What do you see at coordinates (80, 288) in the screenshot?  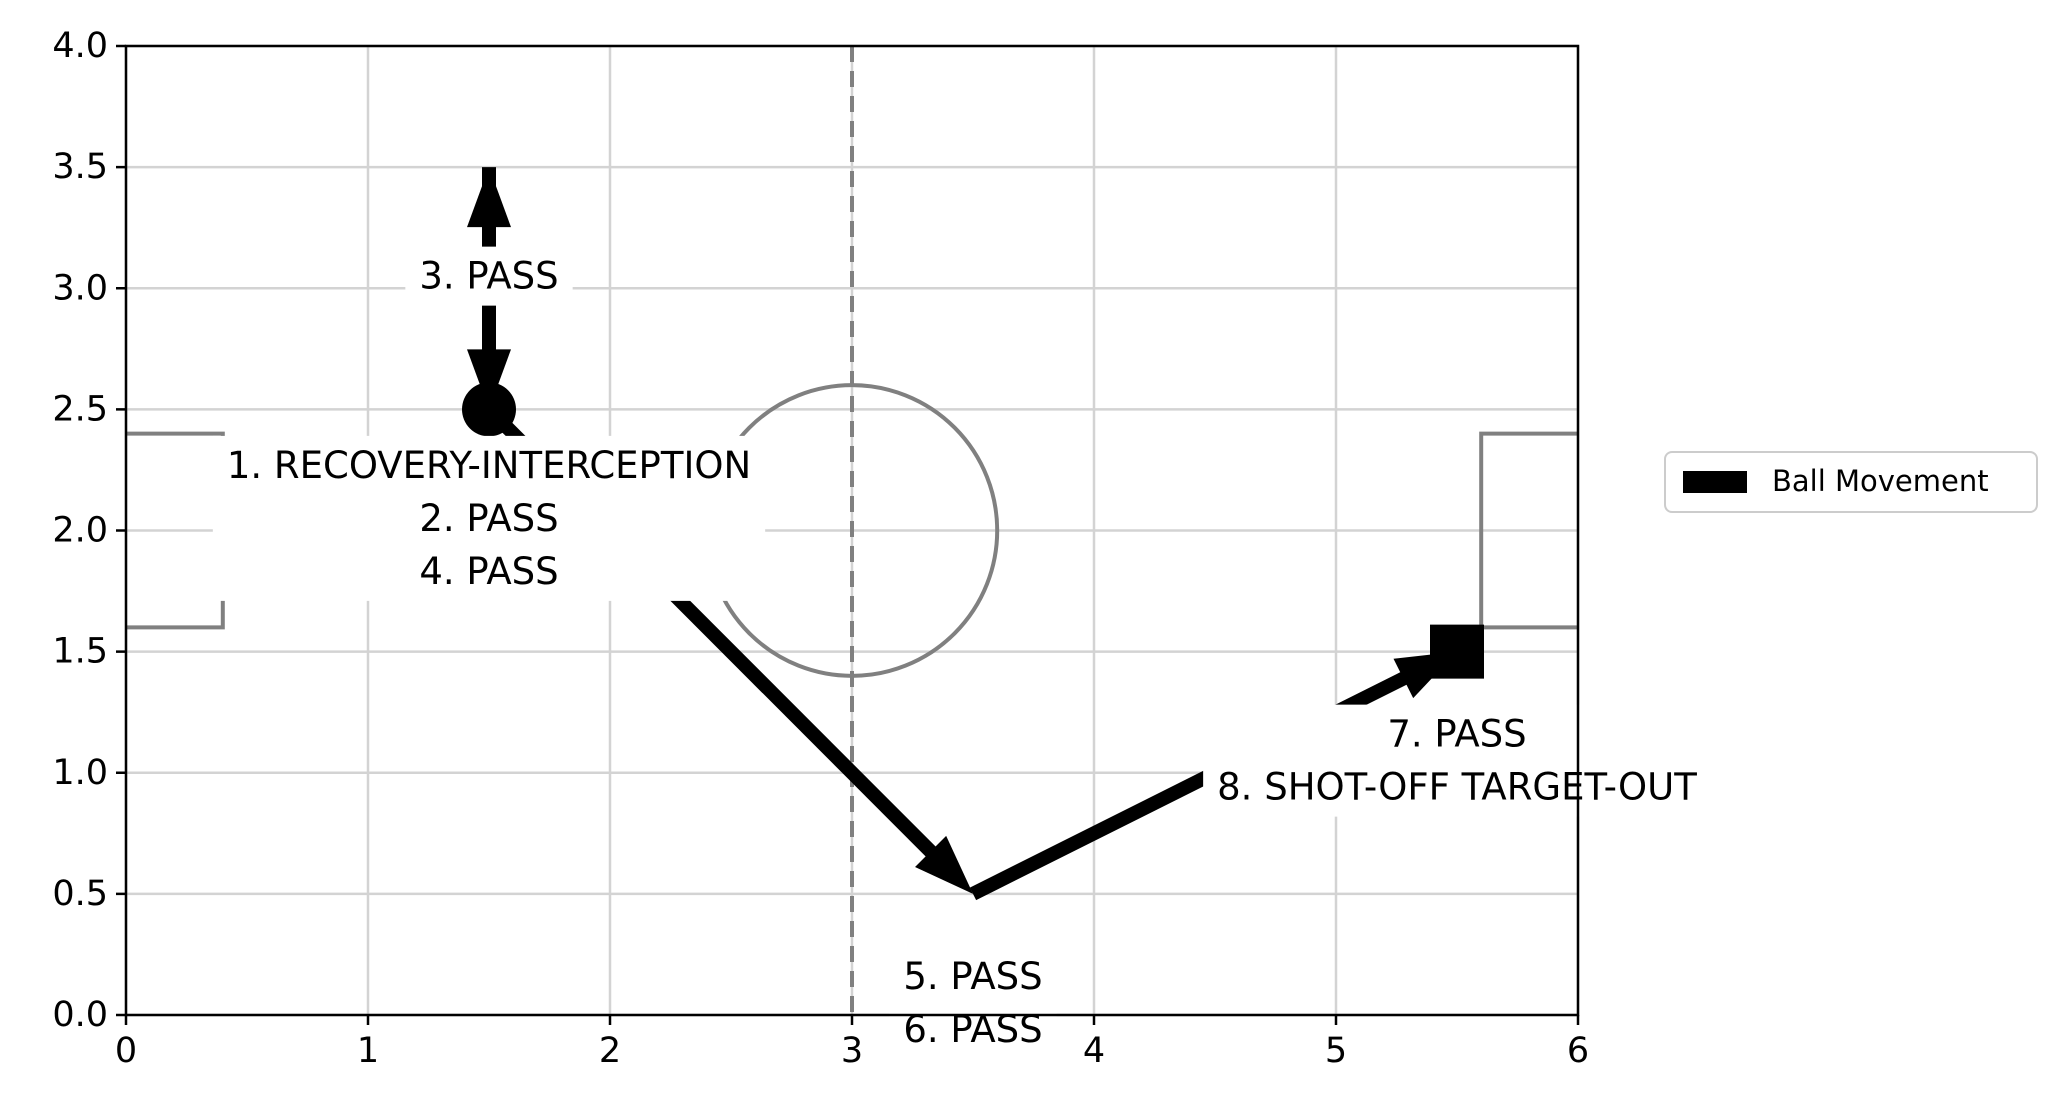 I see `y-tick-label: 3.0` at bounding box center [80, 288].